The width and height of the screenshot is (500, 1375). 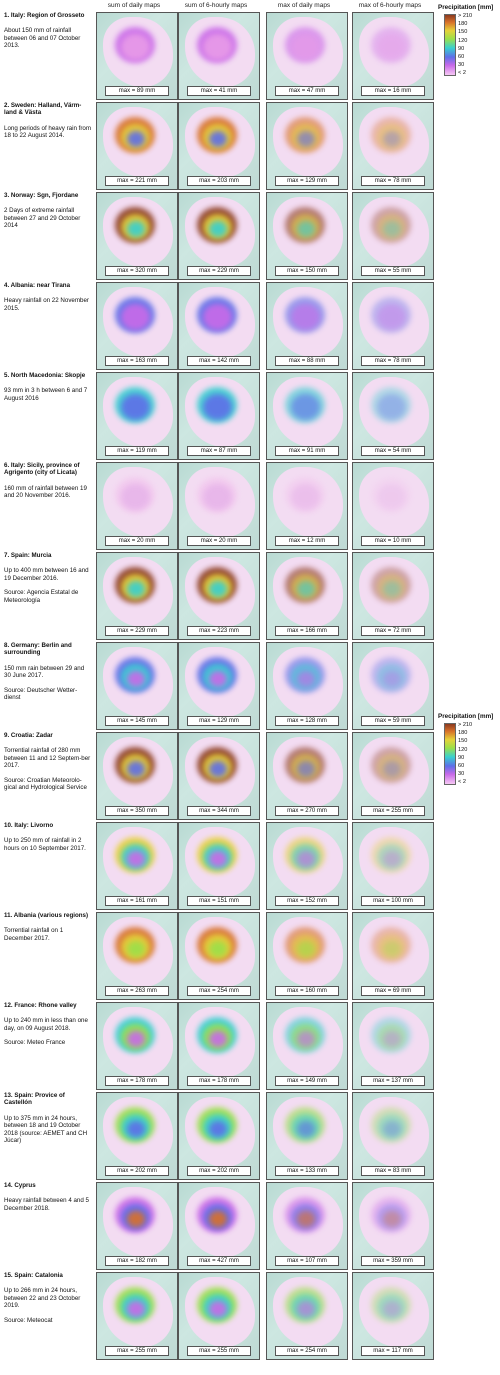 I want to click on precipitation-map: max = 128 mm, so click(x=307, y=686).